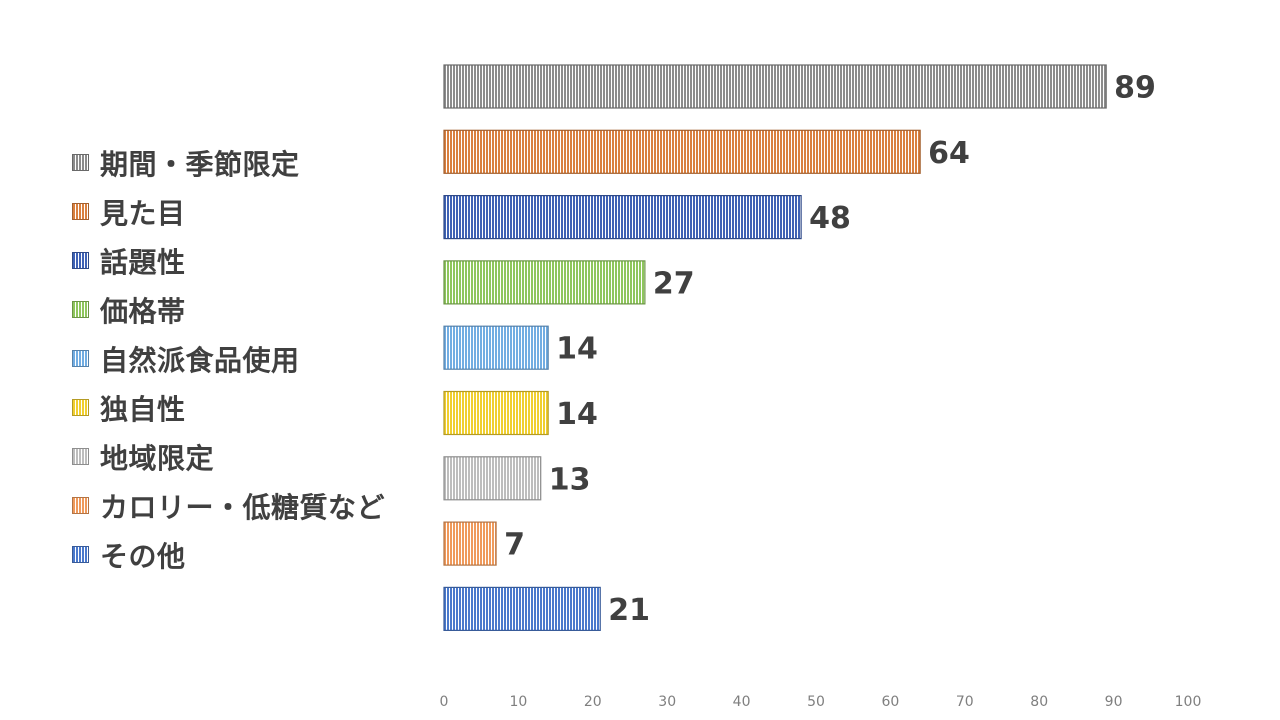  I want to click on x-tick-label: 0, so click(444, 702).